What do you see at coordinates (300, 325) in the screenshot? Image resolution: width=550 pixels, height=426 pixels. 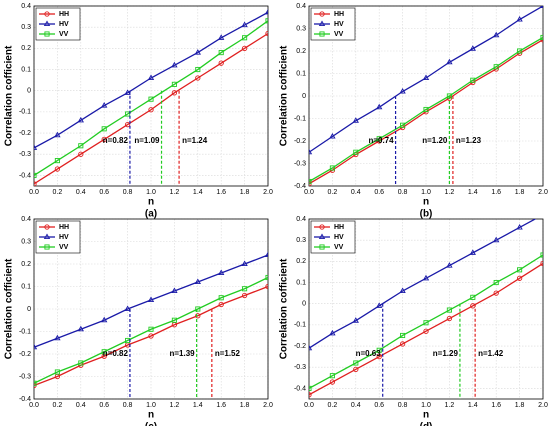 I see `y-tick-label: -0.1` at bounding box center [300, 325].